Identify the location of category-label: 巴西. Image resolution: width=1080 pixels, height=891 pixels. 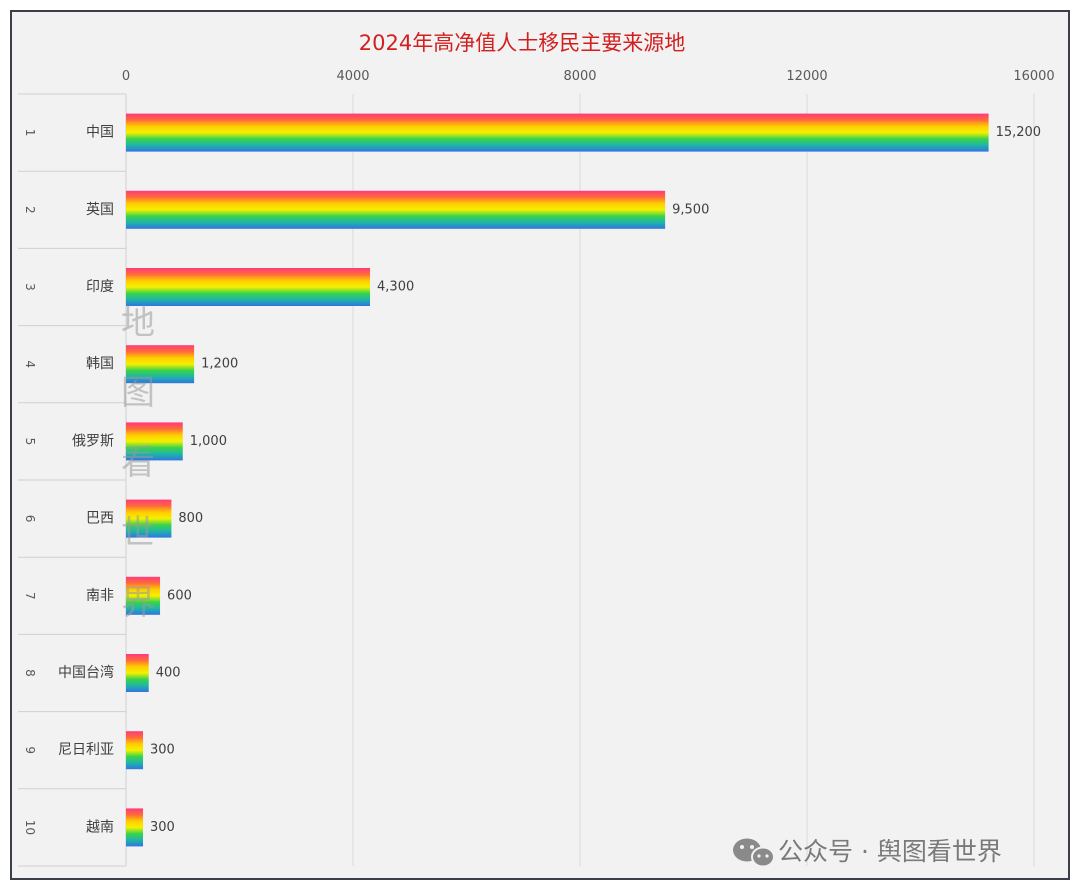
(100, 519).